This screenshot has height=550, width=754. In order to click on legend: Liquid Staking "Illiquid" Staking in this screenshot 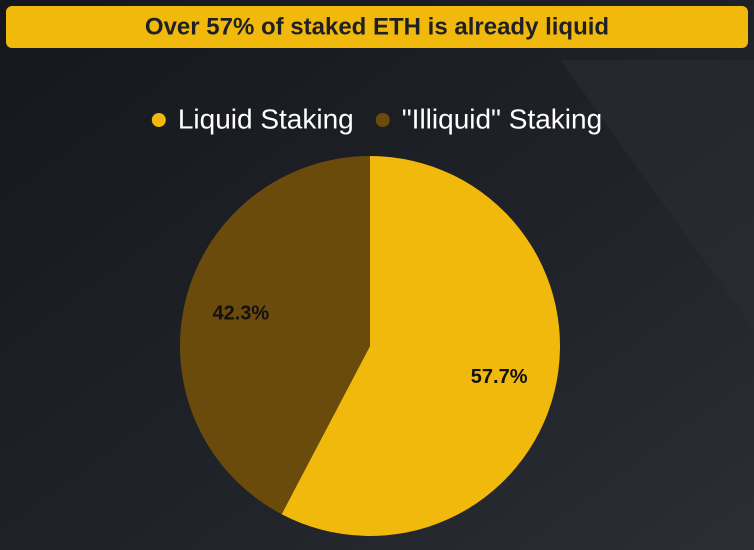, I will do `click(376, 118)`.